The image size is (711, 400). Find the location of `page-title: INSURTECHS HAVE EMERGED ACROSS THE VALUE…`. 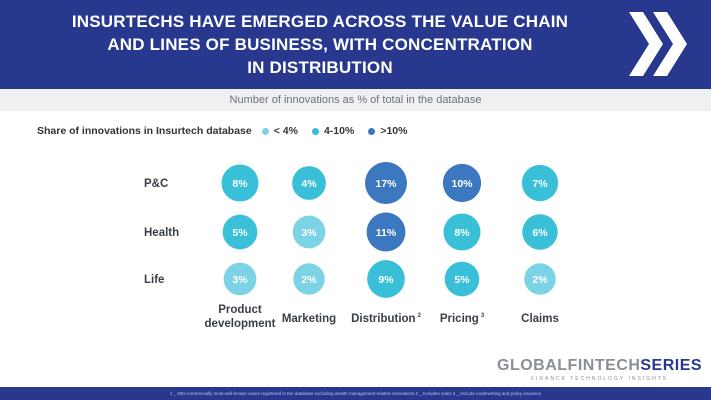

page-title: INSURTECHS HAVE EMERGED ACROSS THE VALUE… is located at coordinates (320, 44).